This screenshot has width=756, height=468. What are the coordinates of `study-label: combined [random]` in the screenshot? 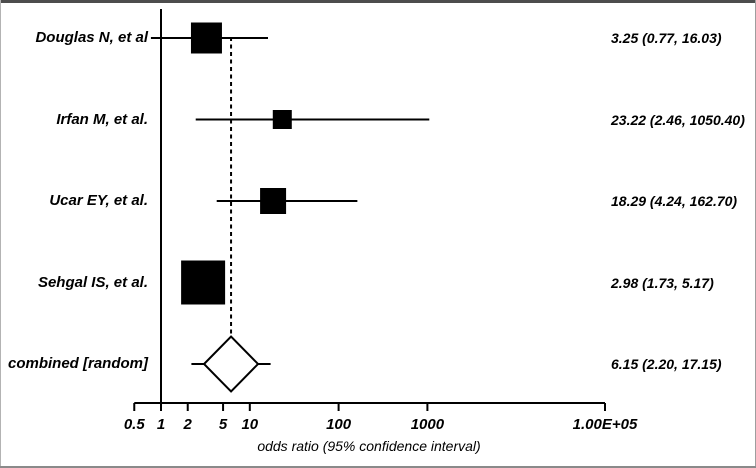 It's located at (77, 363).